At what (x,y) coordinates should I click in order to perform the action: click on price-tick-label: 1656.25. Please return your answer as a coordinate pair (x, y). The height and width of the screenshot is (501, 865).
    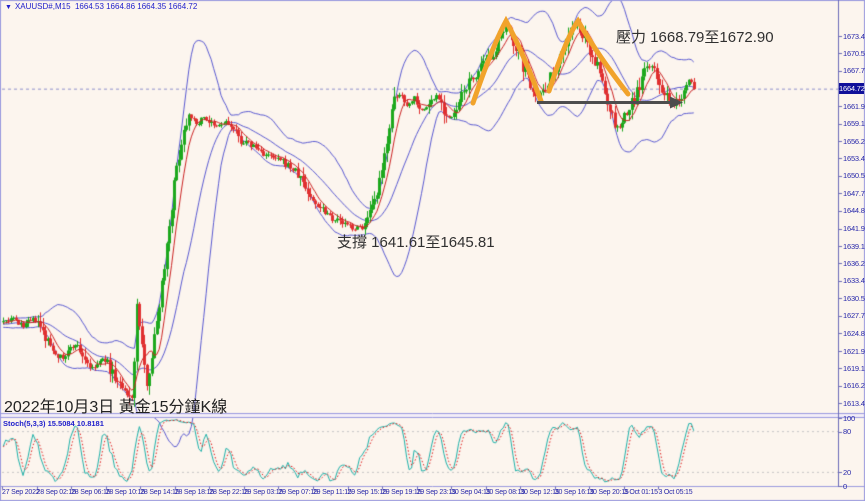
    Looking at the image, I should click on (854, 141).